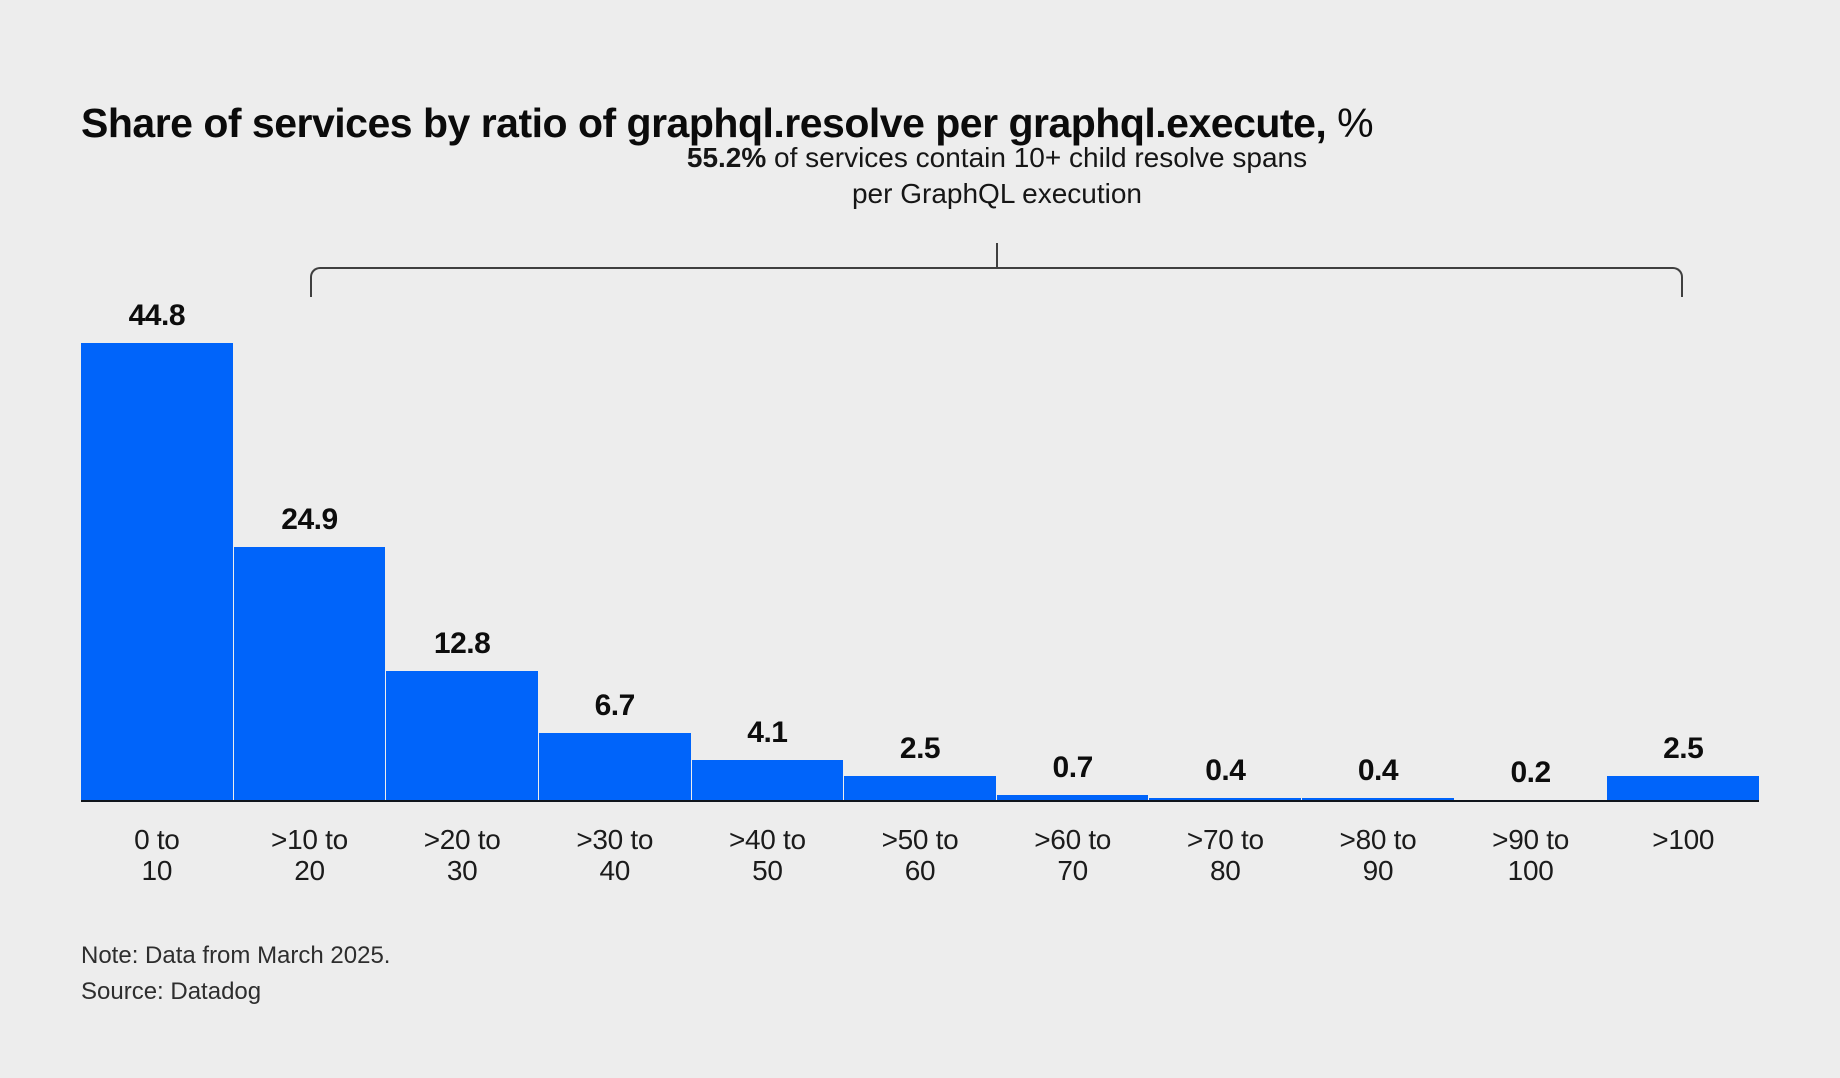 This screenshot has width=1840, height=1078. Describe the element at coordinates (1225, 855) in the screenshot. I see `x-tick-label: >70 to 80` at that location.